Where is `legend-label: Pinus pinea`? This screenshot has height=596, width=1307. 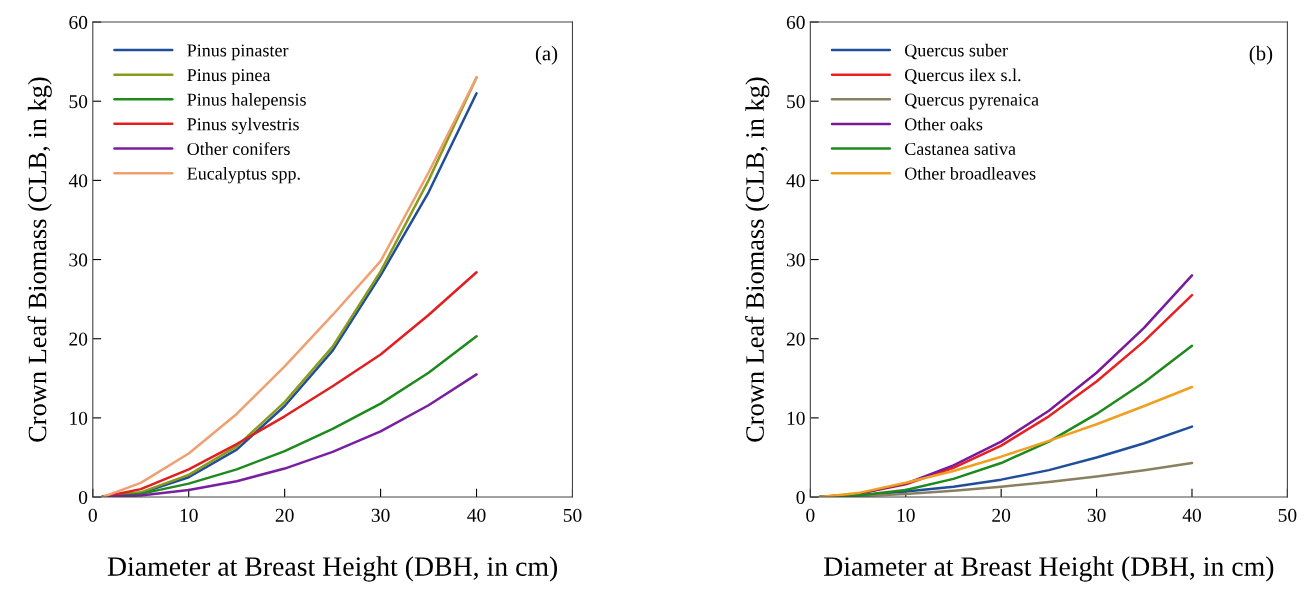 legend-label: Pinus pinea is located at coordinates (229, 77).